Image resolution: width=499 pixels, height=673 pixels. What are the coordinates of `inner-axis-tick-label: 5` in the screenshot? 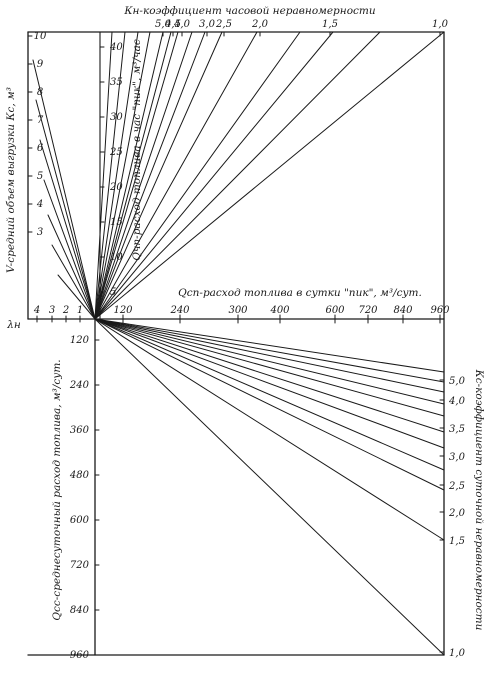 It's located at (113, 292).